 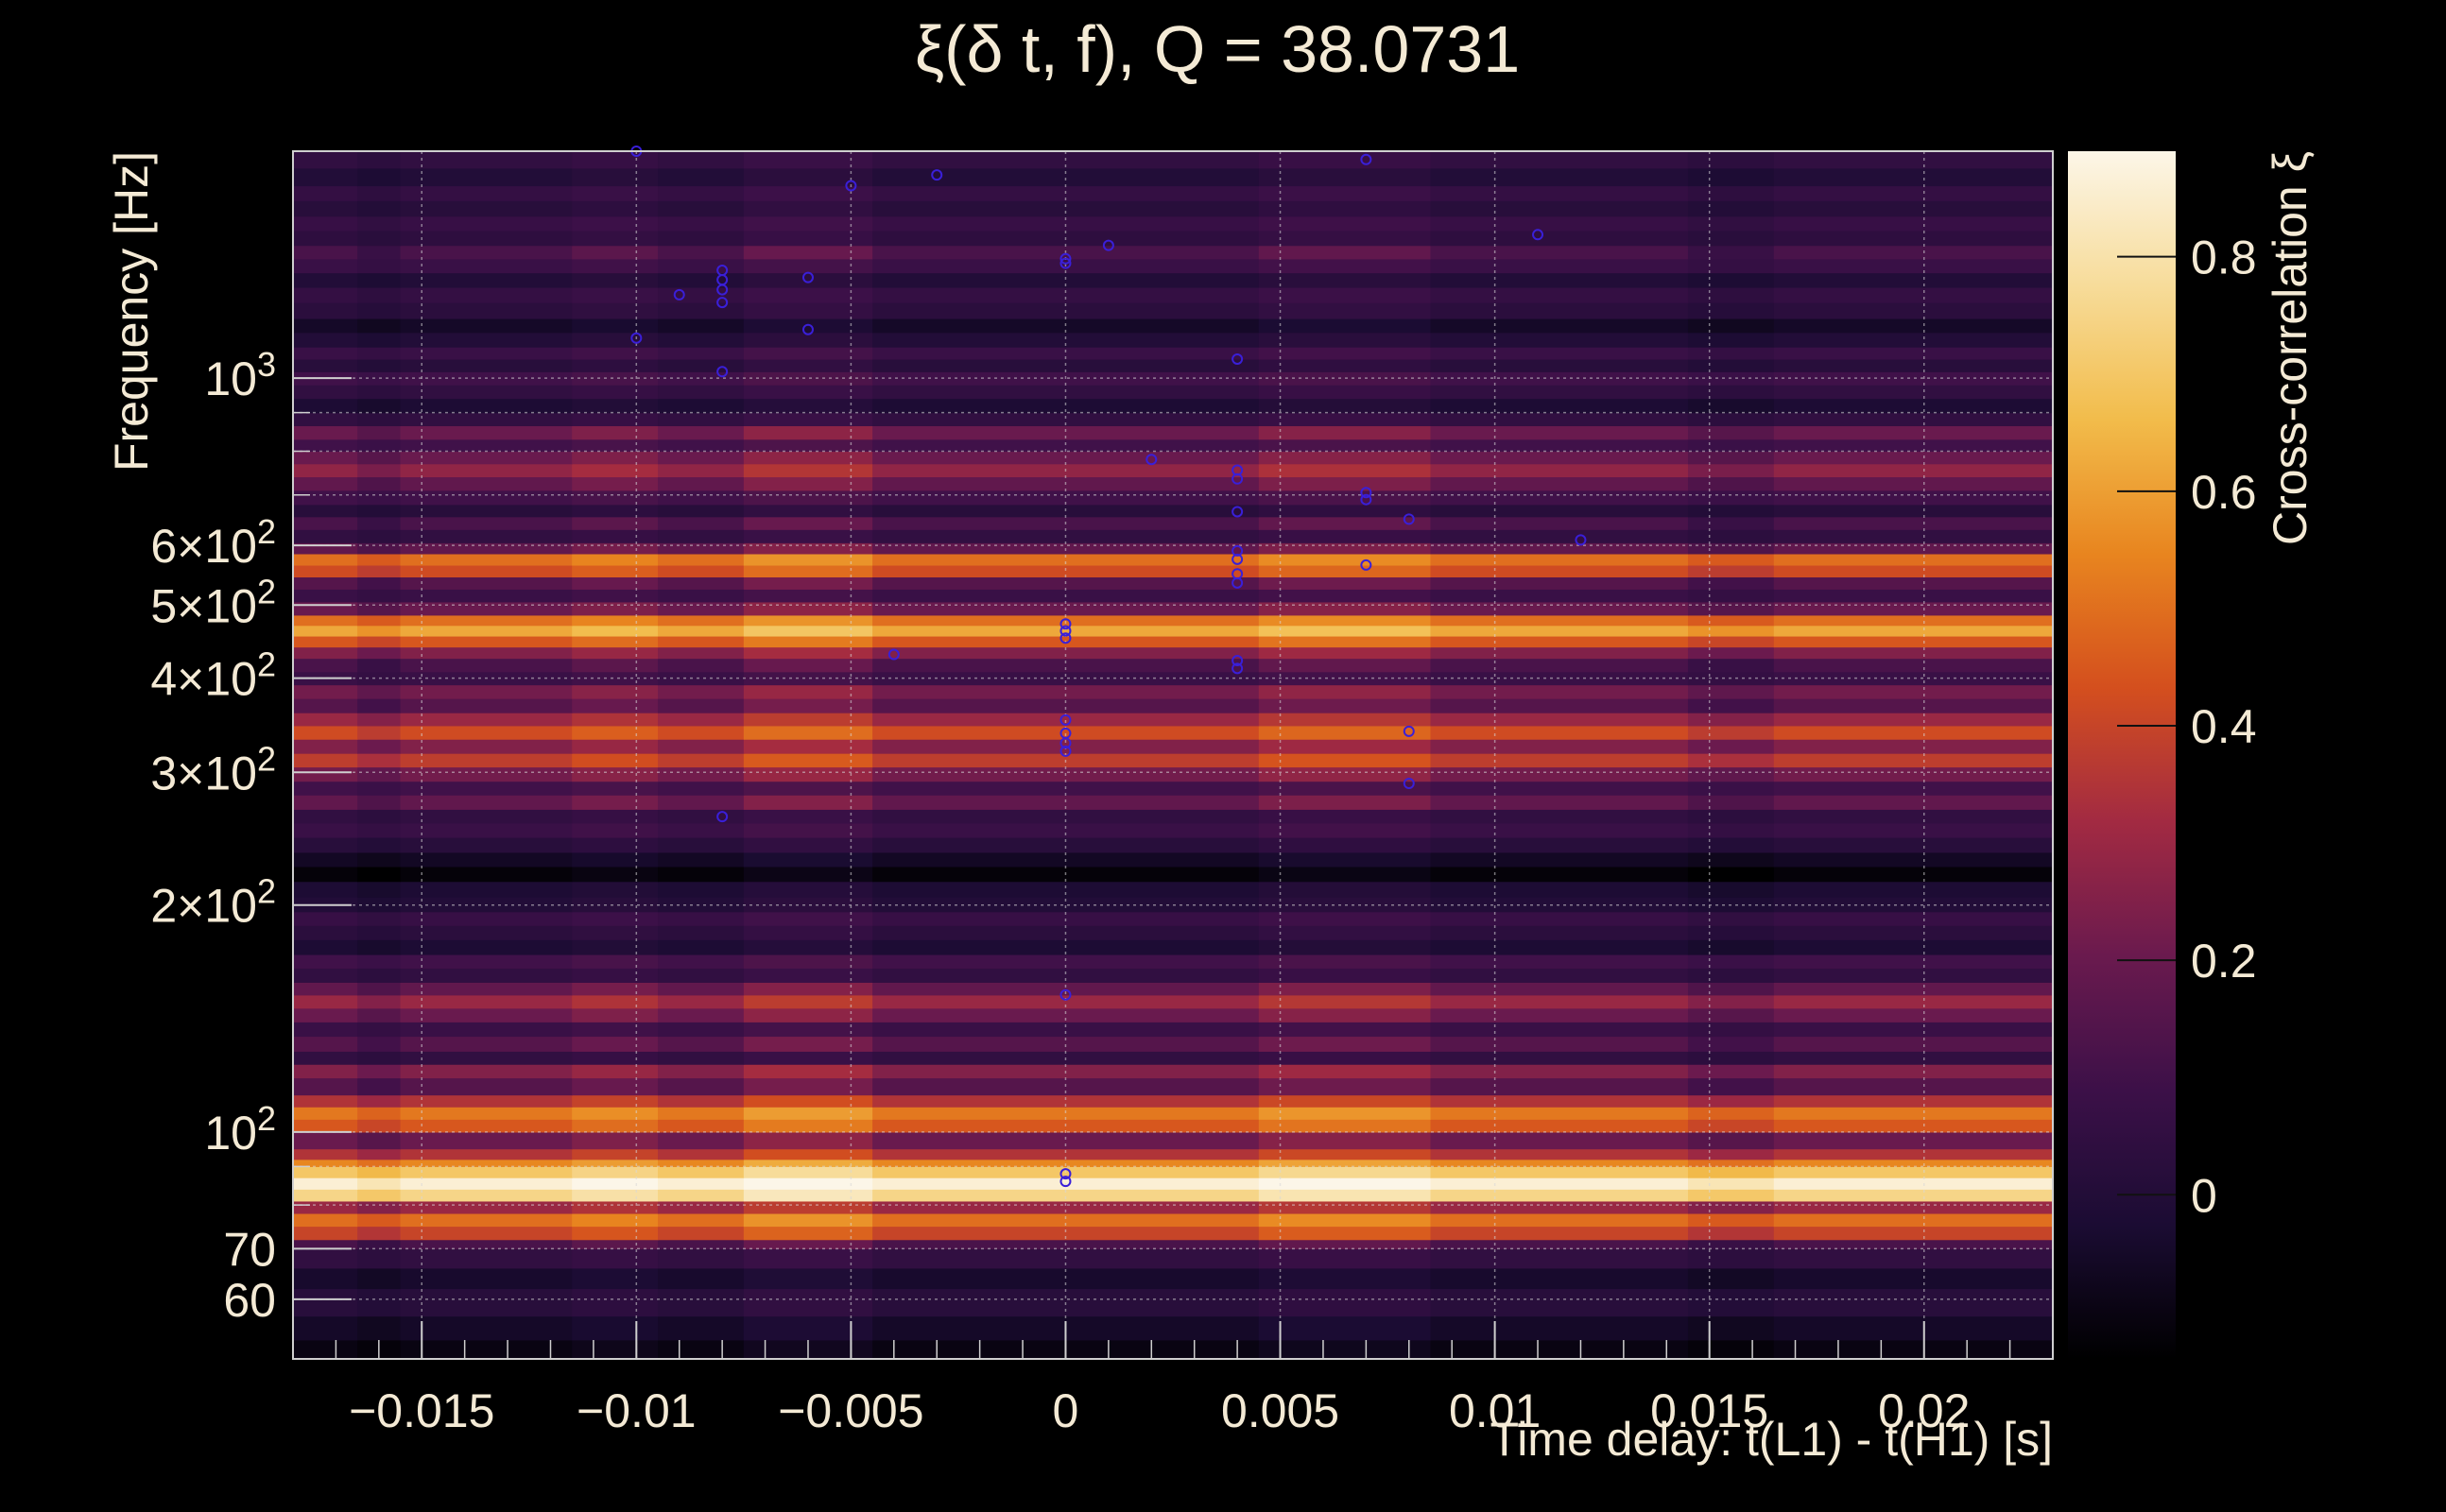 What do you see at coordinates (266, 531) in the screenshot?
I see `y-tick-exponent: 2` at bounding box center [266, 531].